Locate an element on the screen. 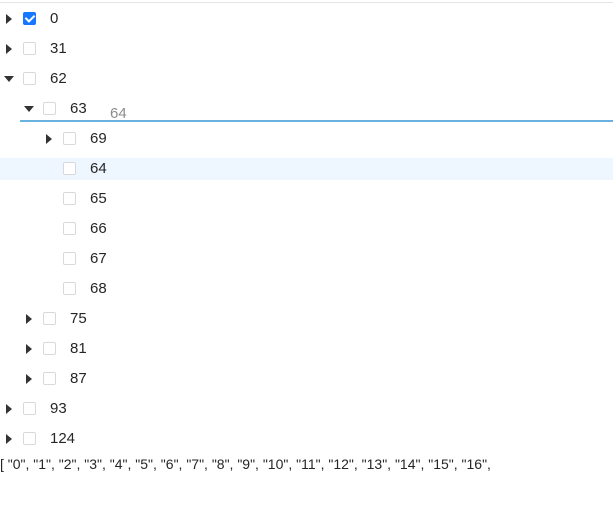  tree-node-label: 93 is located at coordinates (58, 408).